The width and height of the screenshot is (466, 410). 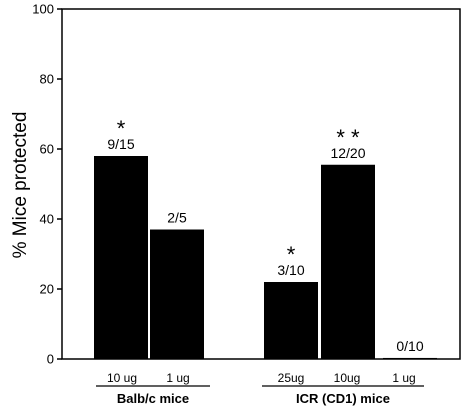 What do you see at coordinates (153, 398) in the screenshot?
I see `group-label: Balb/c mice` at bounding box center [153, 398].